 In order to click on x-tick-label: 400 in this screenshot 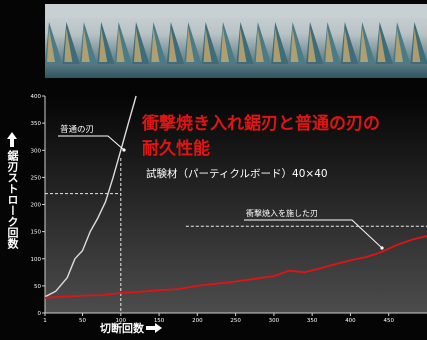, I will do `click(350, 321)`.